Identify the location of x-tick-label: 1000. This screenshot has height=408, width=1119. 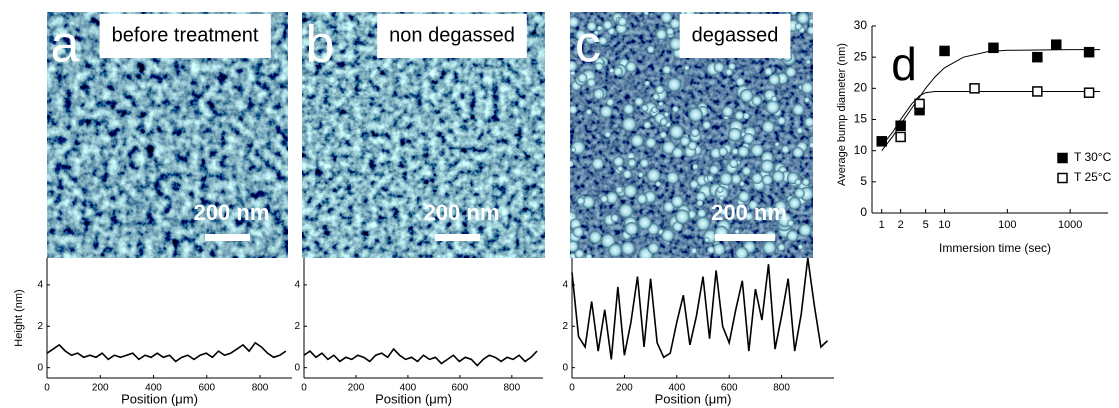
(1070, 225).